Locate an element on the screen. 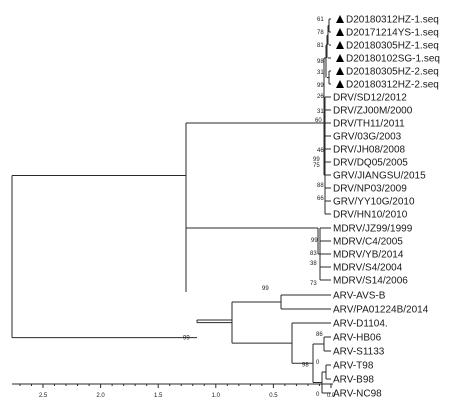 The width and height of the screenshot is (451, 409). bootstrap-value: 86 is located at coordinates (319, 335).